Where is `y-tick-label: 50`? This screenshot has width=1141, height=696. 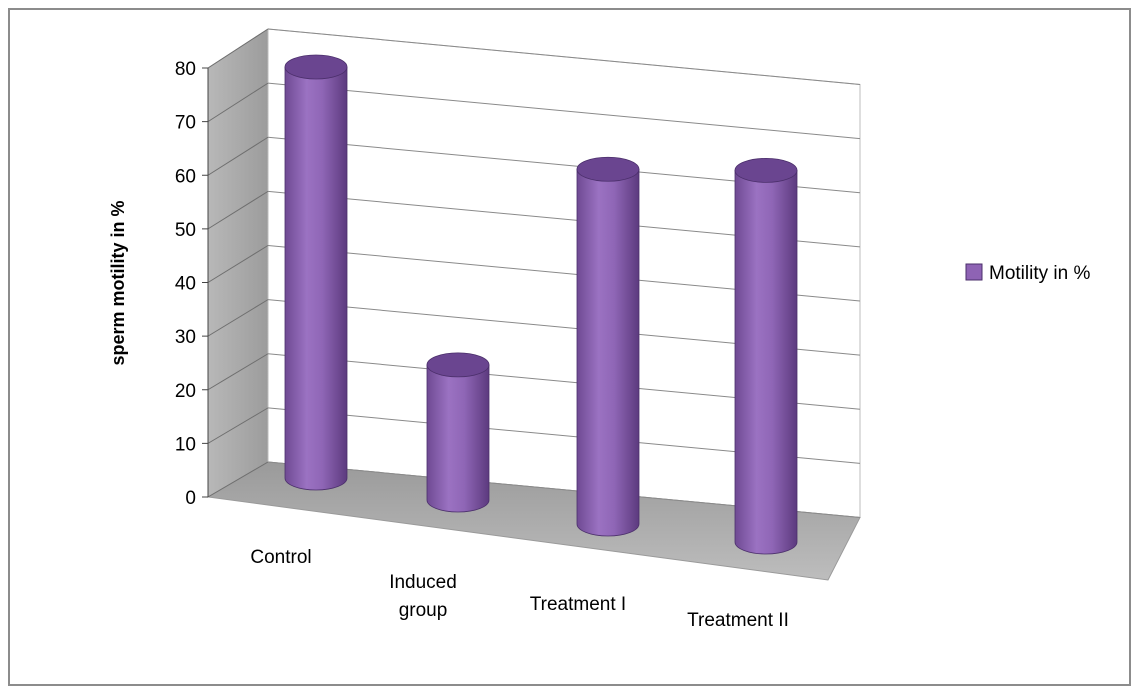
y-tick-label: 50 is located at coordinates (185, 230).